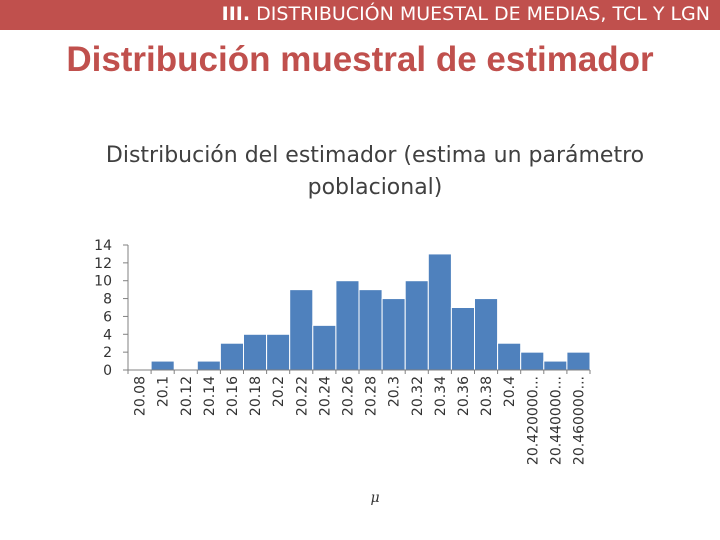 The height and width of the screenshot is (540, 720). I want to click on y-tick-label: 4, so click(107, 335).